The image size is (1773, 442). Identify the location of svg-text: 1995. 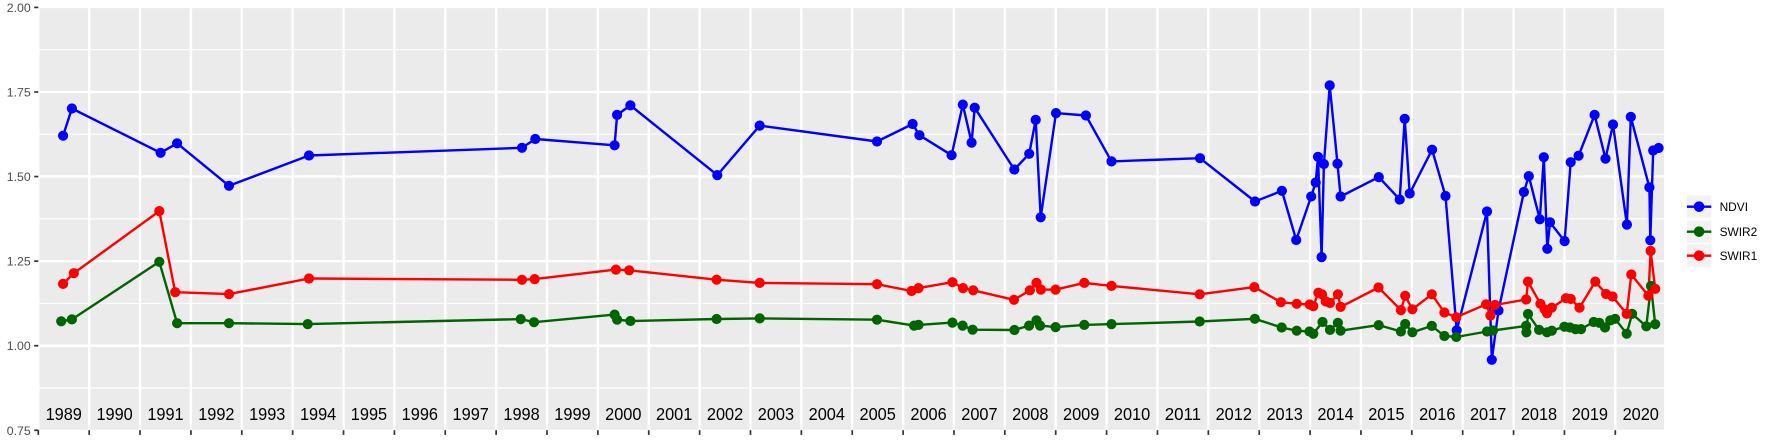
(369, 414).